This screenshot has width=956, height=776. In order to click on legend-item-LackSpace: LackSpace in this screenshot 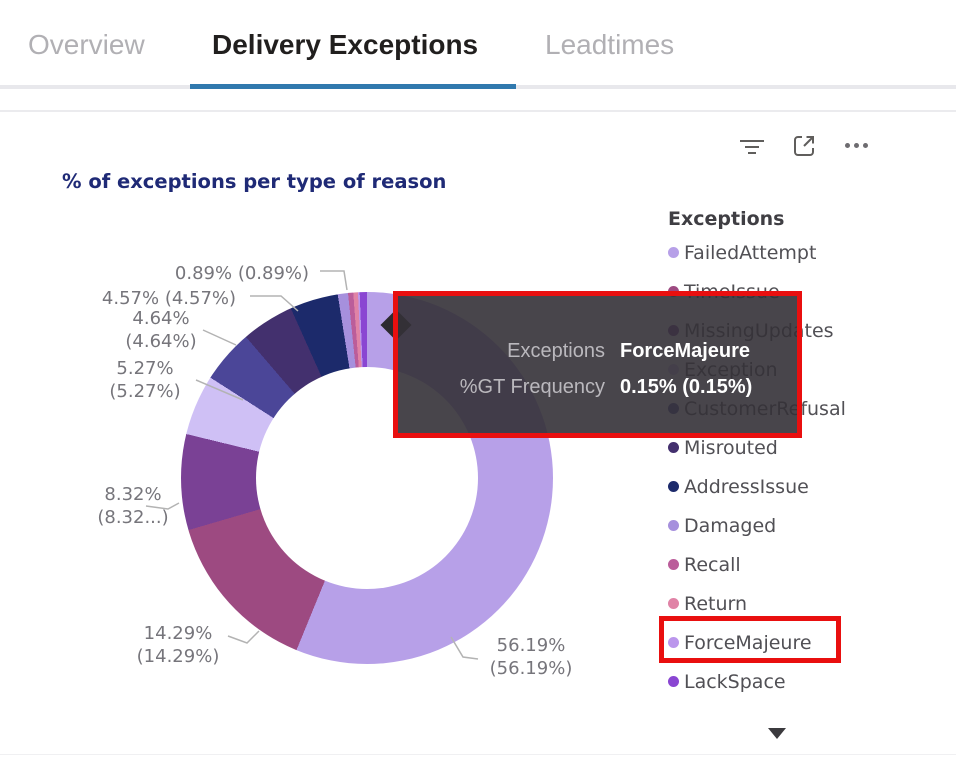, I will do `click(812, 681)`.